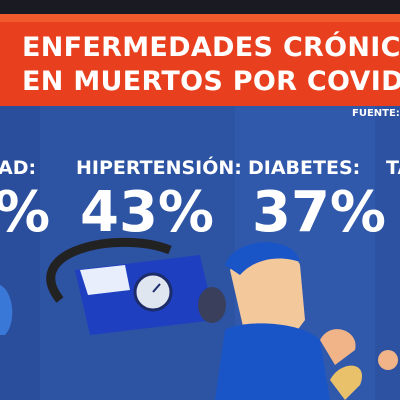 This screenshot has width=400, height=400. Describe the element at coordinates (159, 168) in the screenshot. I see `stat-label: HIPERTENSIÓN:` at that location.